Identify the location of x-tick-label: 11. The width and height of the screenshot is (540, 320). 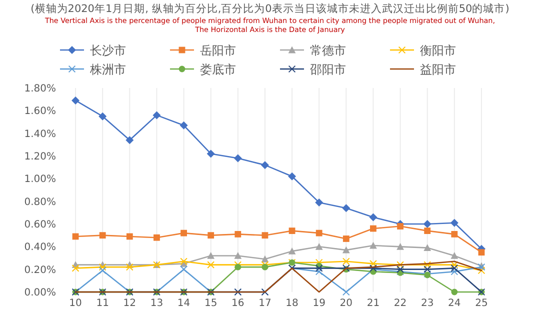
(102, 303).